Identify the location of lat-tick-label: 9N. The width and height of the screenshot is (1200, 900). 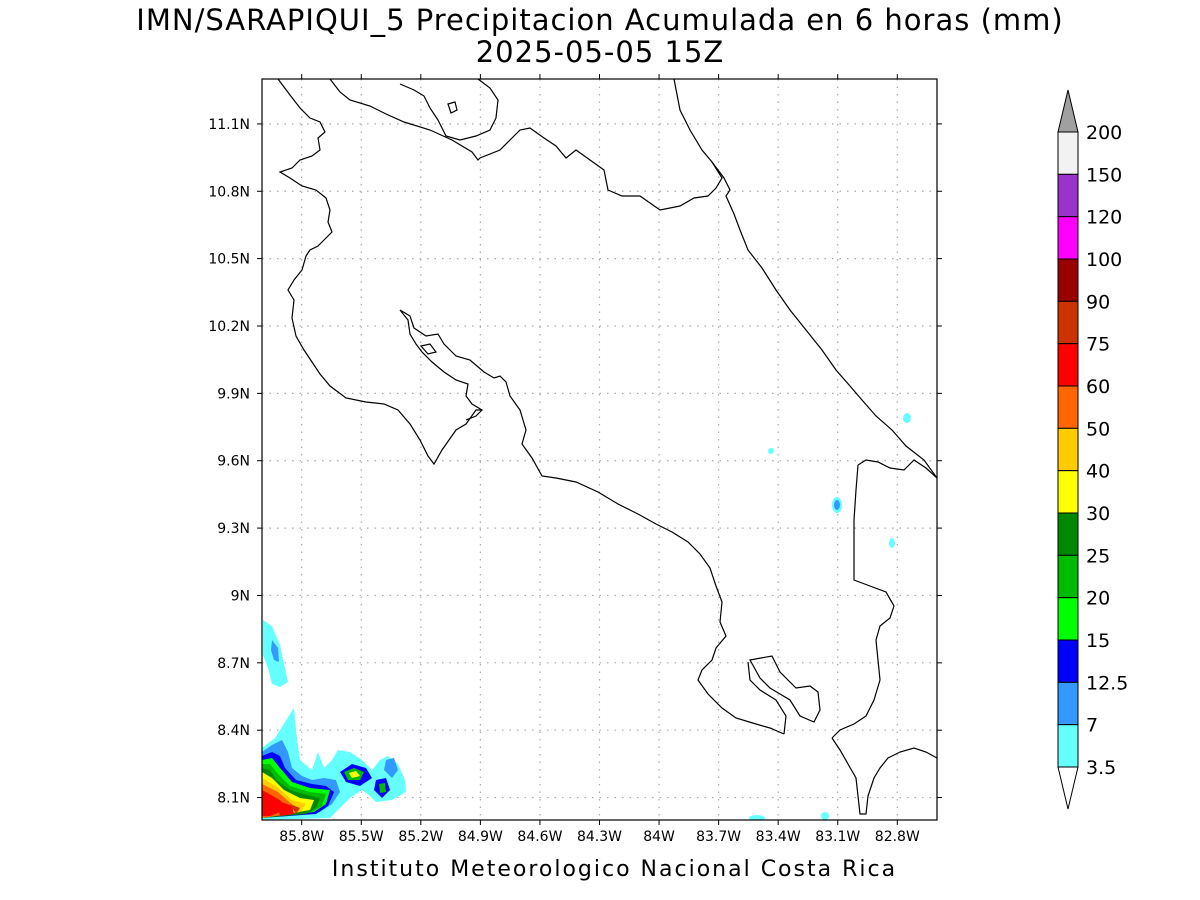
(240, 596).